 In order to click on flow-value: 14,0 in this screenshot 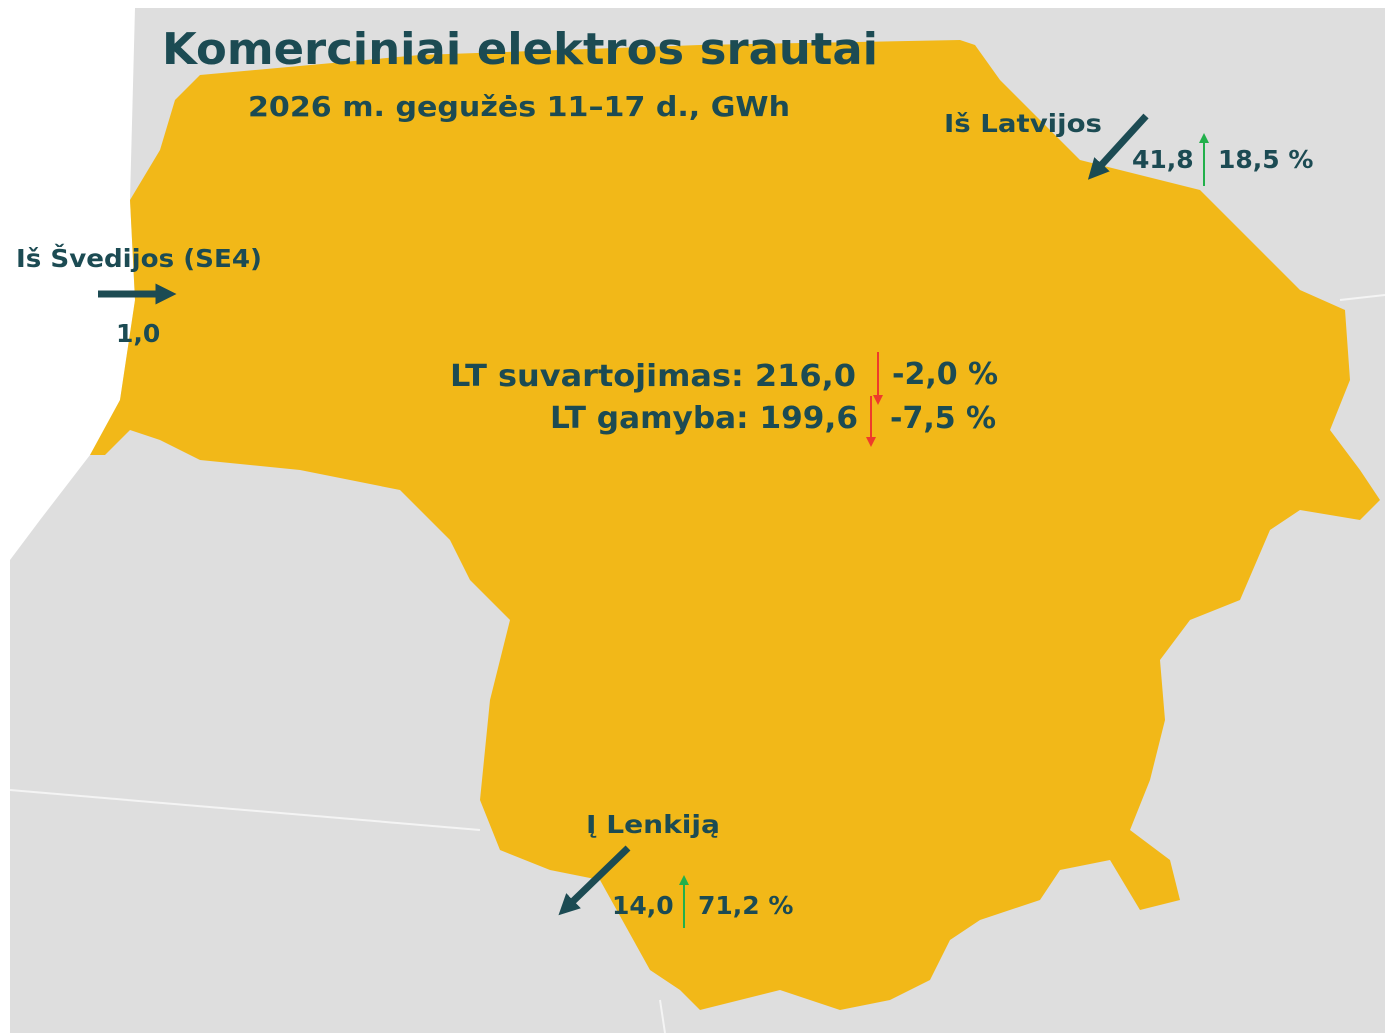, I will do `click(643, 905)`.